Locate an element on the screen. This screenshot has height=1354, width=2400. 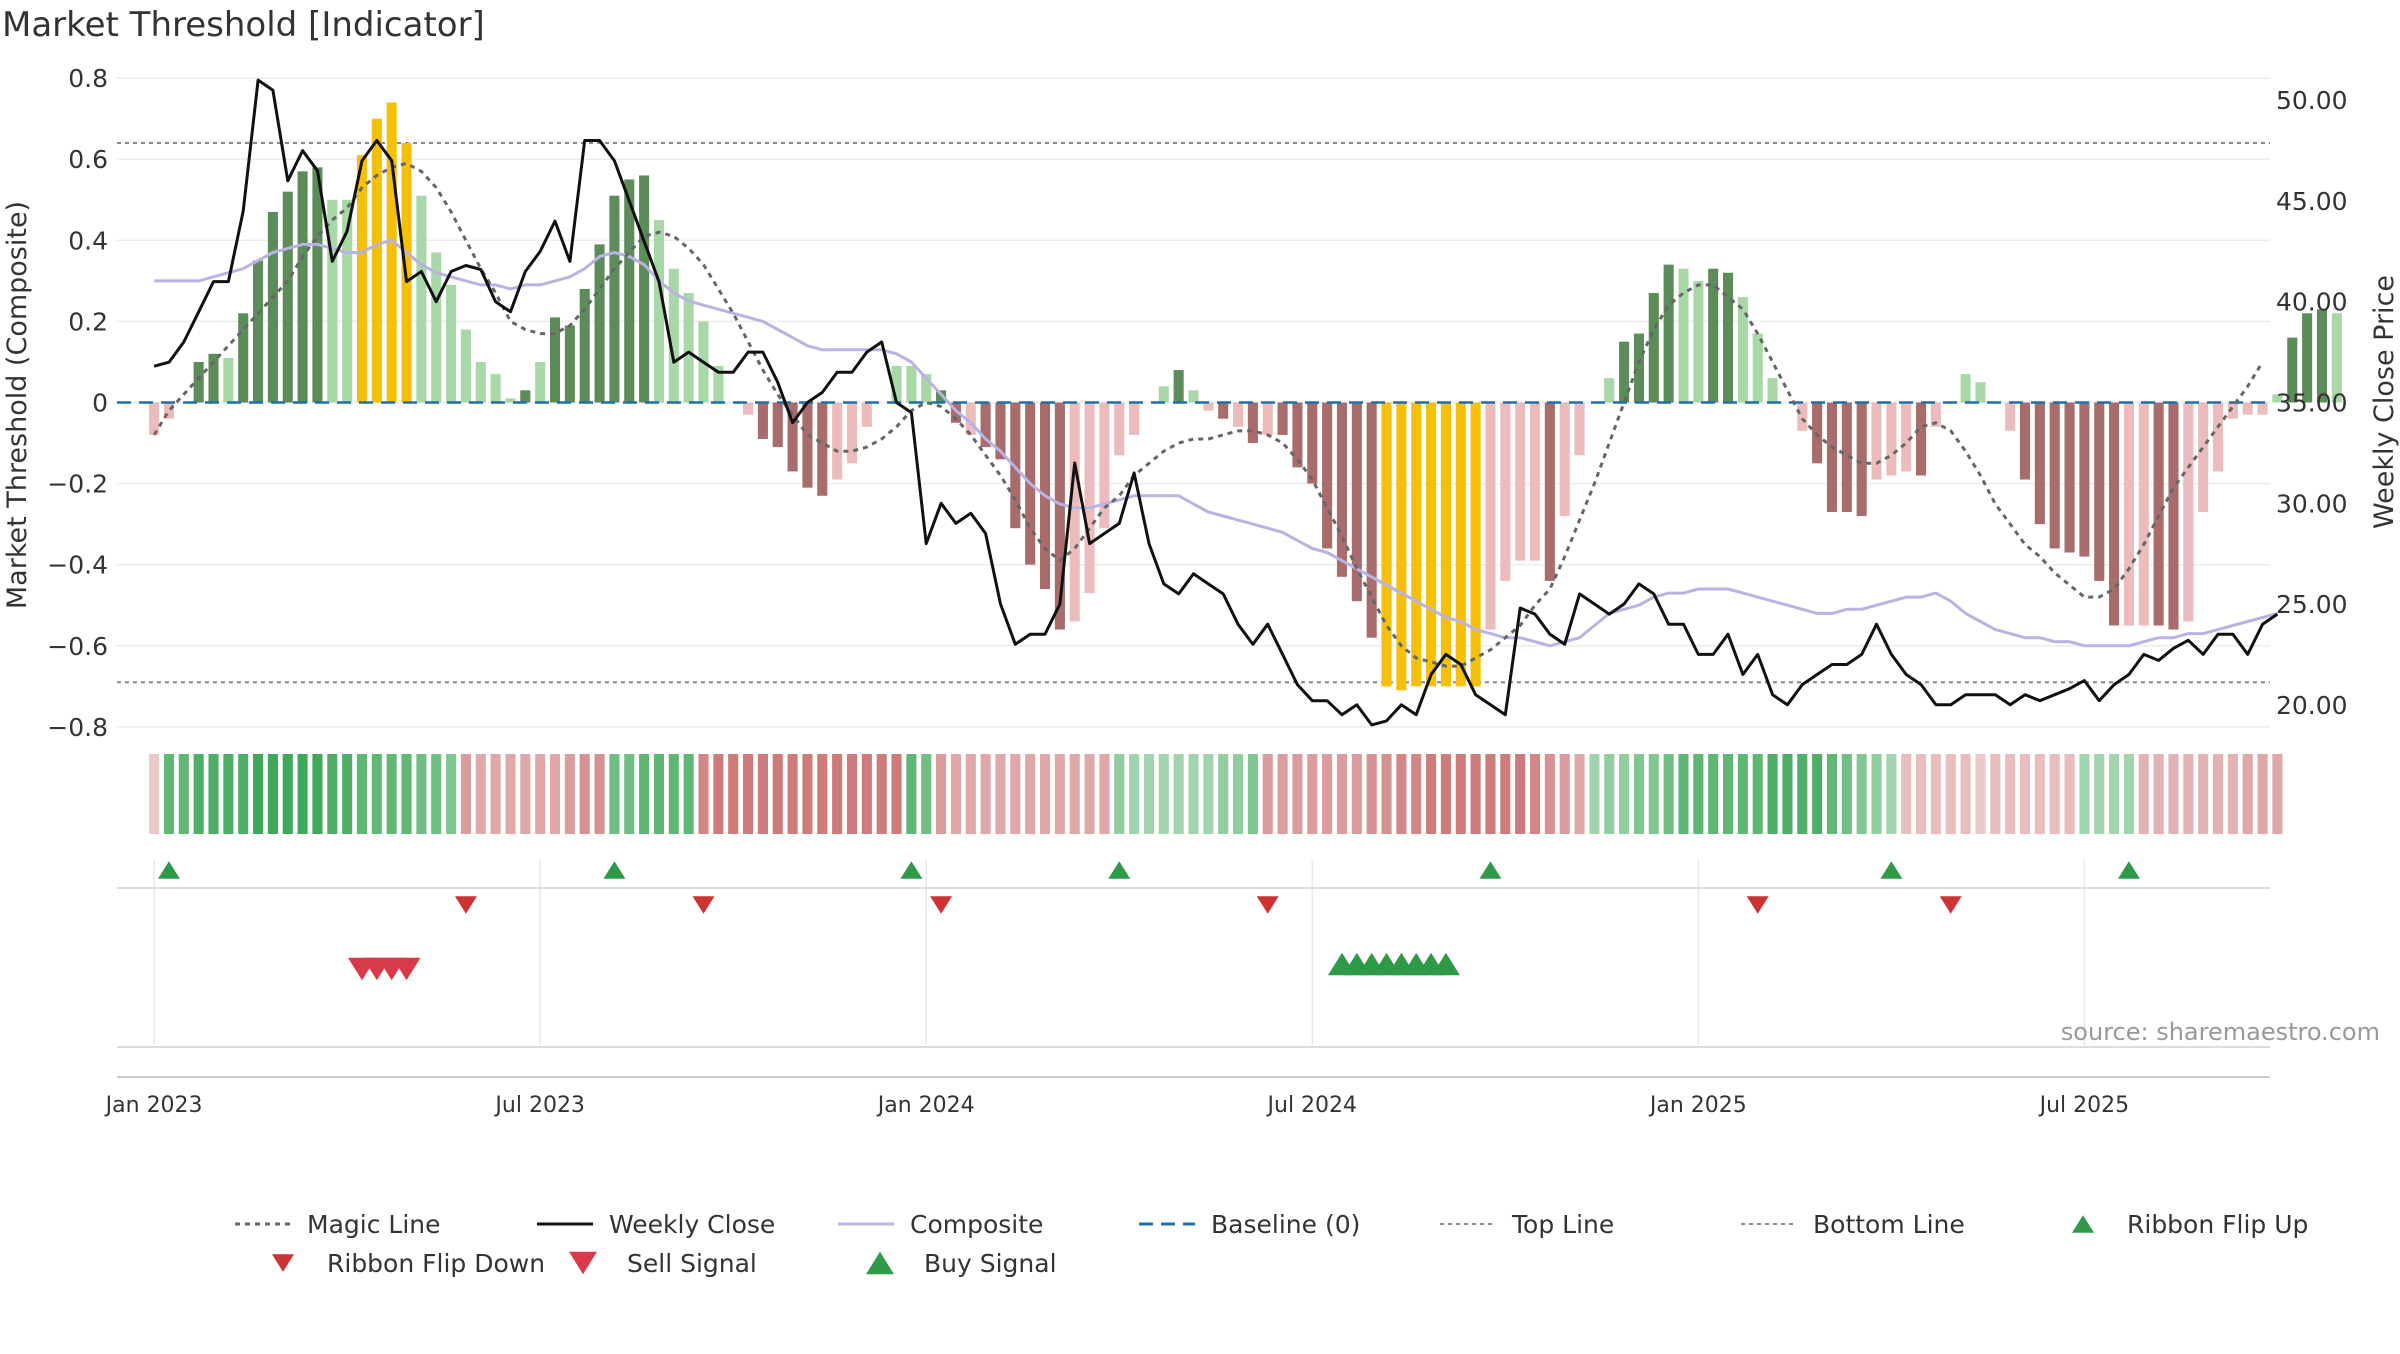
legend-swatch is located at coordinates (283, 1263).